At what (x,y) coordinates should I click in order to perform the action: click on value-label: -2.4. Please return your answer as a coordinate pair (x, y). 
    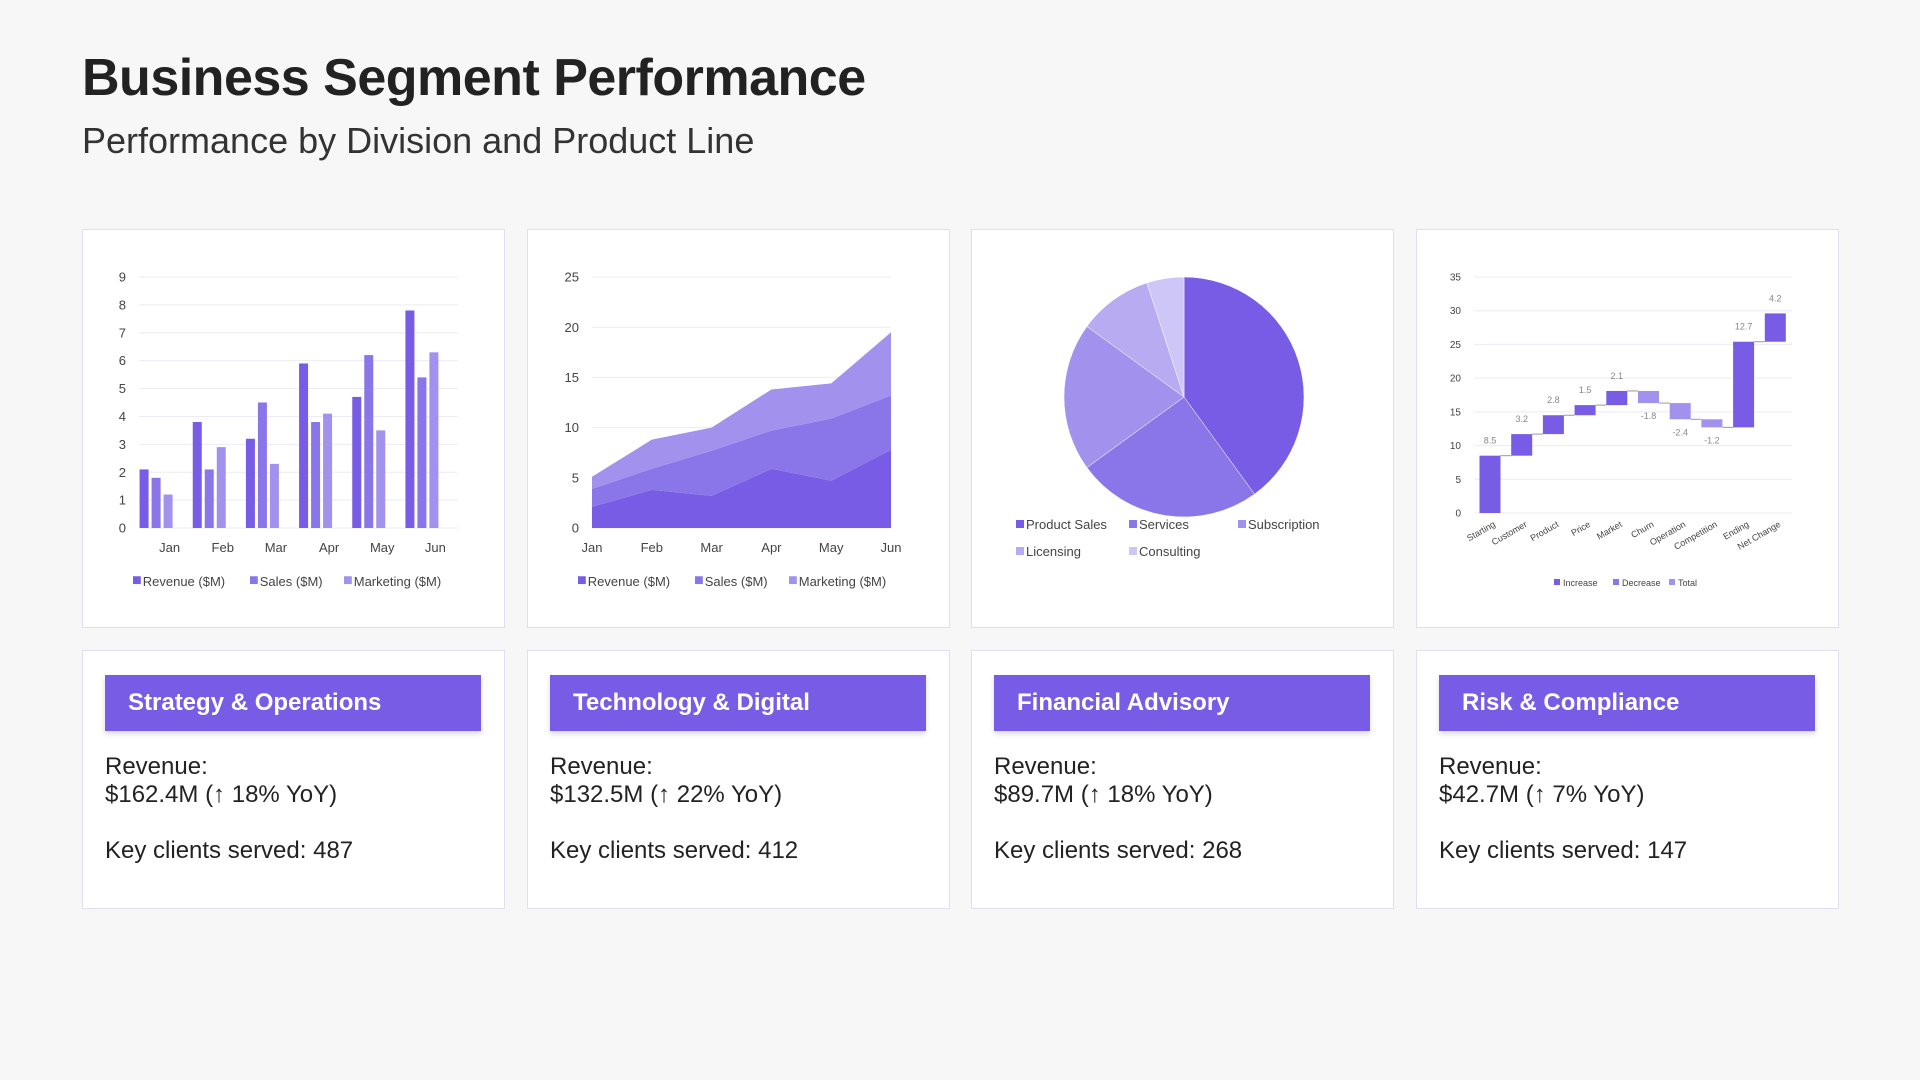
    Looking at the image, I should click on (1680, 432).